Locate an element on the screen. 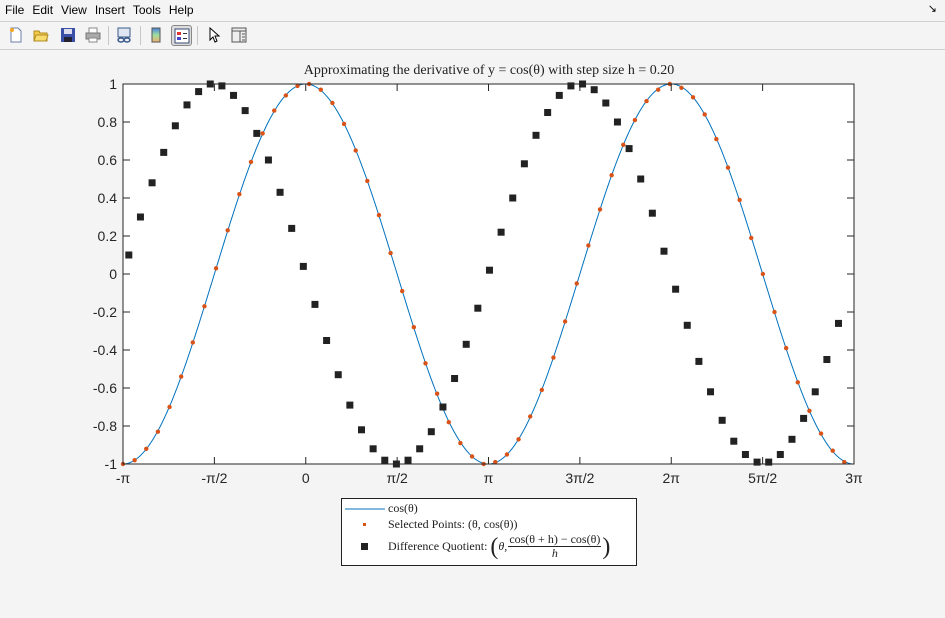 The height and width of the screenshot is (618, 945). fraction-denominator: h is located at coordinates (554, 553).